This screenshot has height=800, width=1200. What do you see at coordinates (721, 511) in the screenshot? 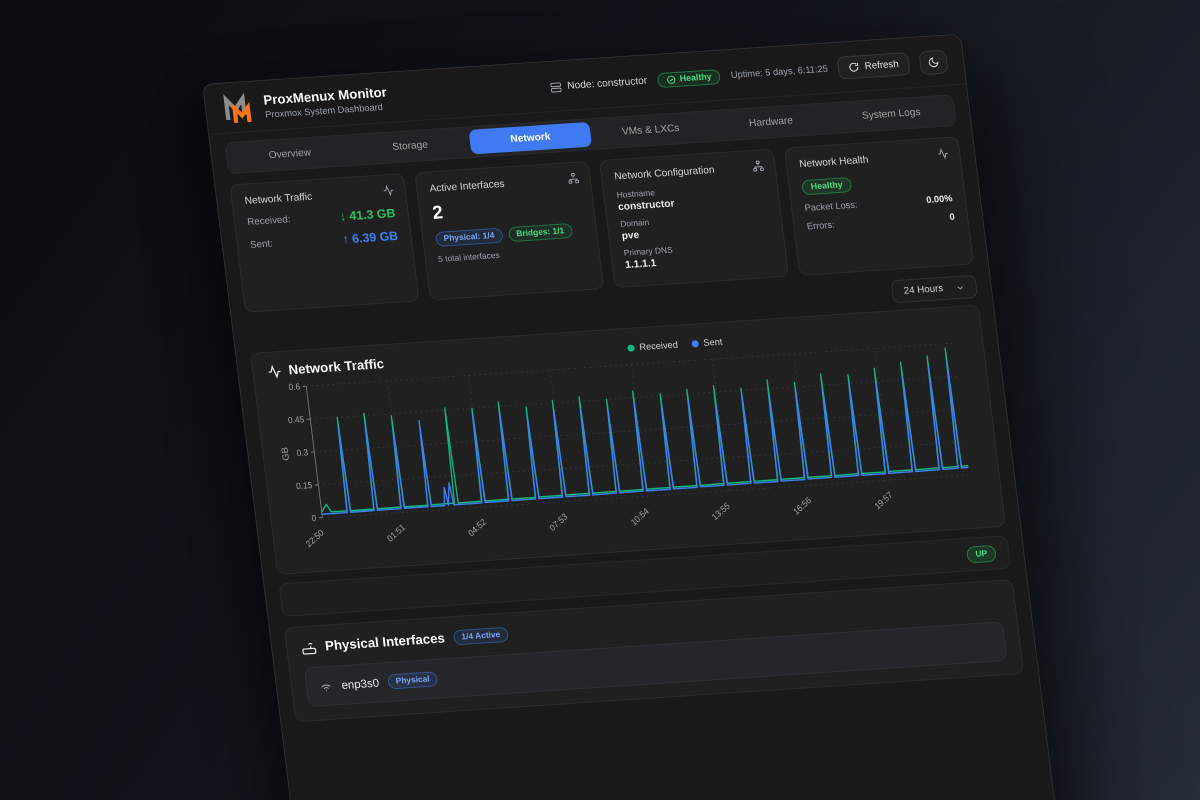
I see `svg-text: 13:55` at bounding box center [721, 511].